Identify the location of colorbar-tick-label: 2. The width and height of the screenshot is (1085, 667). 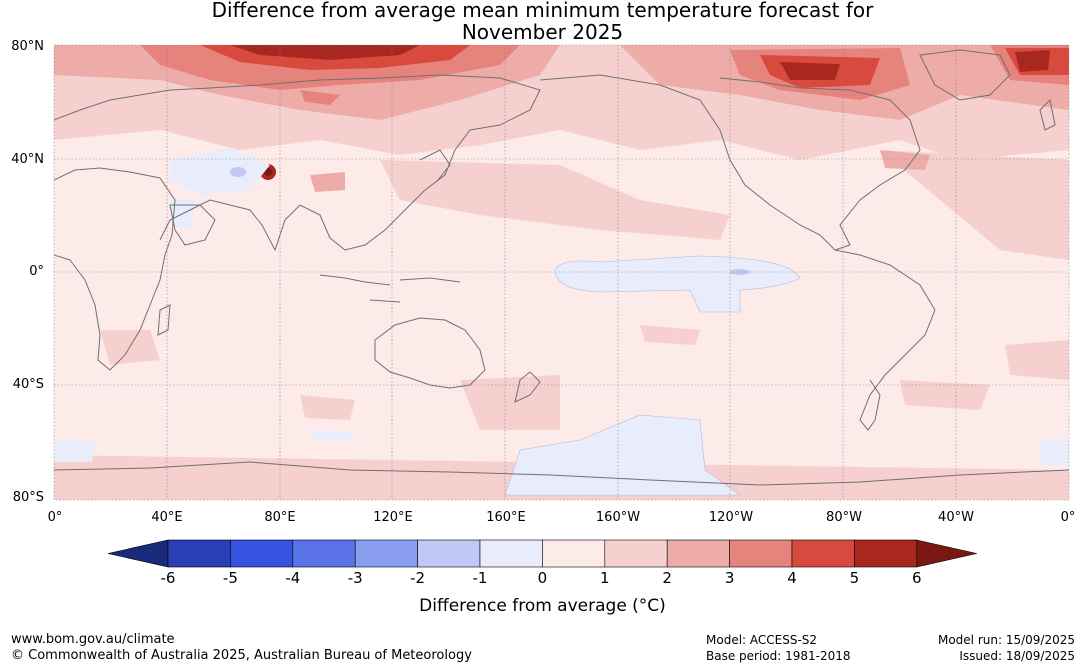
(667, 578).